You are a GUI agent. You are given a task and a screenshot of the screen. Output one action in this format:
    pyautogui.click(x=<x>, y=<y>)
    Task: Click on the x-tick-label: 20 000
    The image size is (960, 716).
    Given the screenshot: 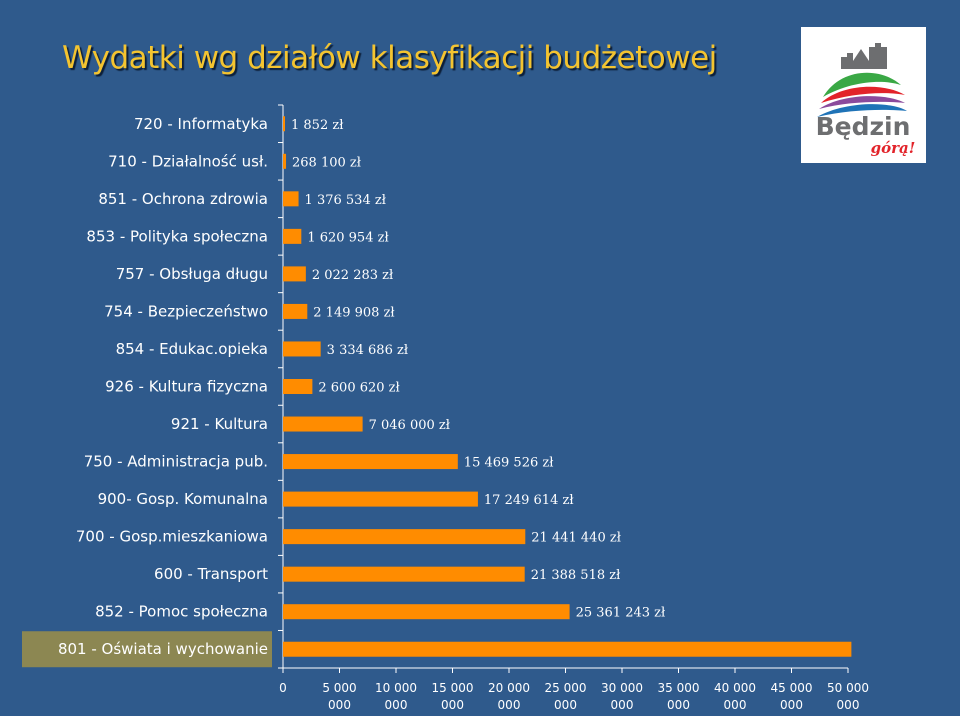 What is the action you would take?
    pyautogui.click(x=509, y=688)
    